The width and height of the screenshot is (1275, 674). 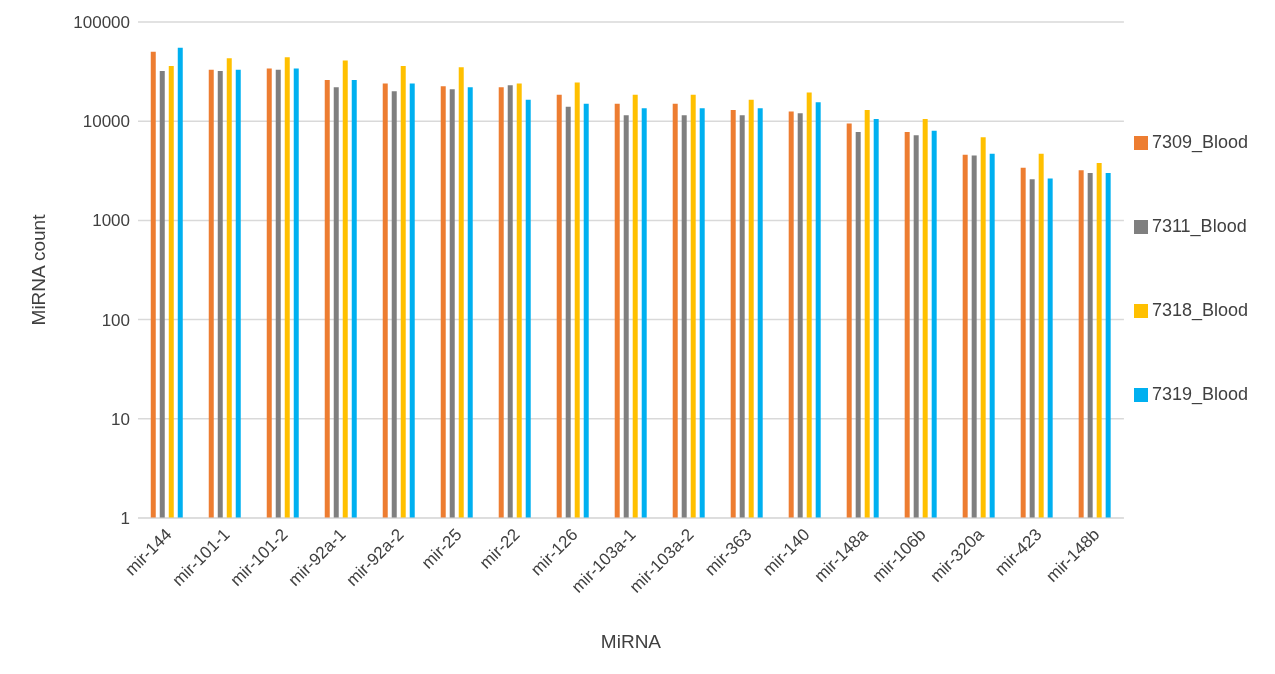 What do you see at coordinates (1199, 310) in the screenshot?
I see `legend-label: 7318_Blood` at bounding box center [1199, 310].